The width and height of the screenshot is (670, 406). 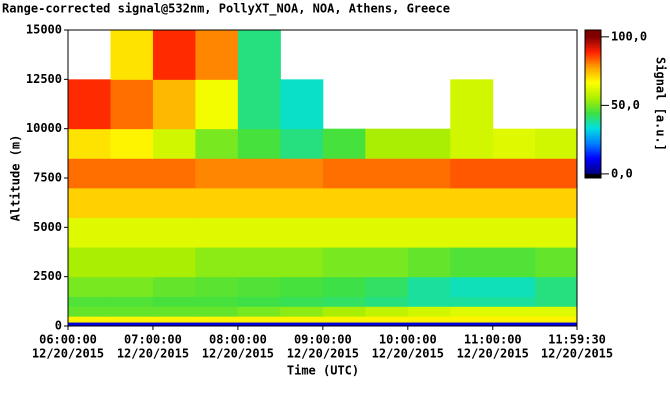 I want to click on colorbar-tick-label: 100,0, so click(x=629, y=36).